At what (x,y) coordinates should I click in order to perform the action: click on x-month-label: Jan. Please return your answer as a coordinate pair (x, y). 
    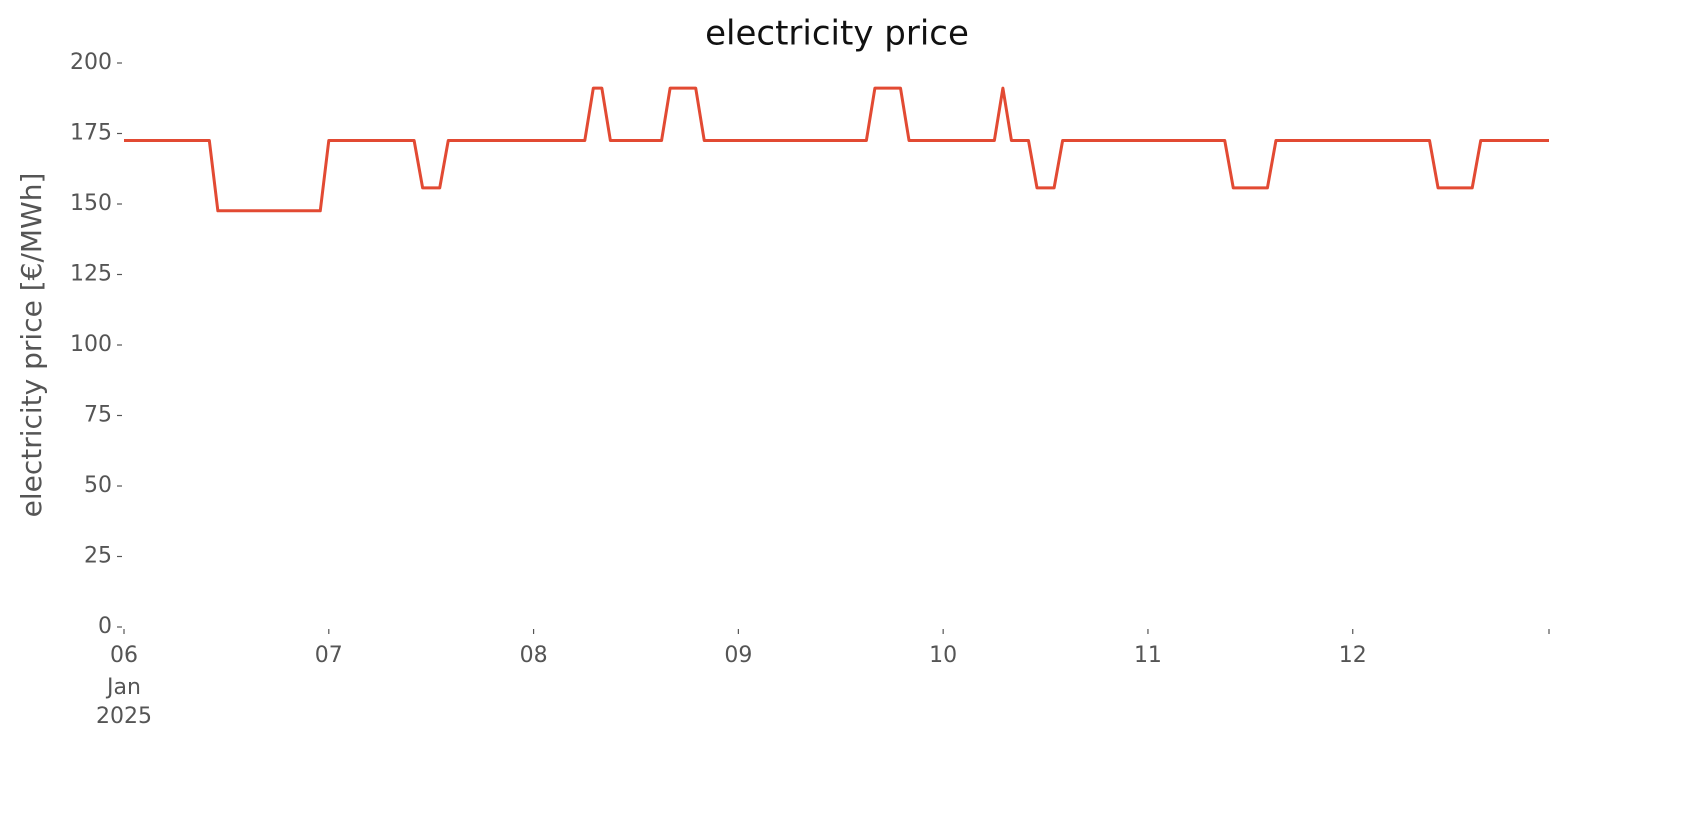
    Looking at the image, I should click on (123, 687).